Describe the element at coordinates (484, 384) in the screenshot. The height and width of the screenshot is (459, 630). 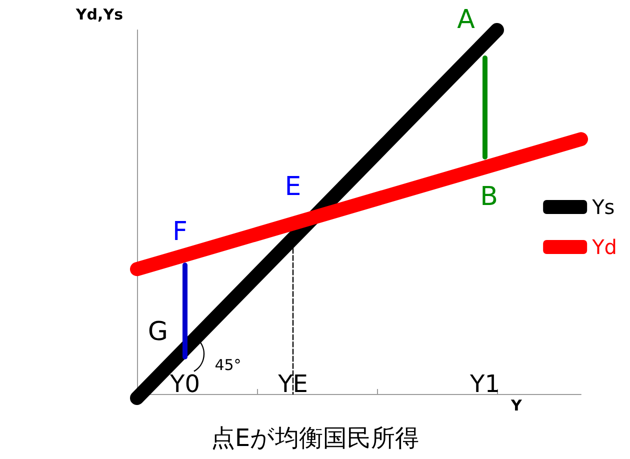
I see `x-tick-label: Y1` at that location.